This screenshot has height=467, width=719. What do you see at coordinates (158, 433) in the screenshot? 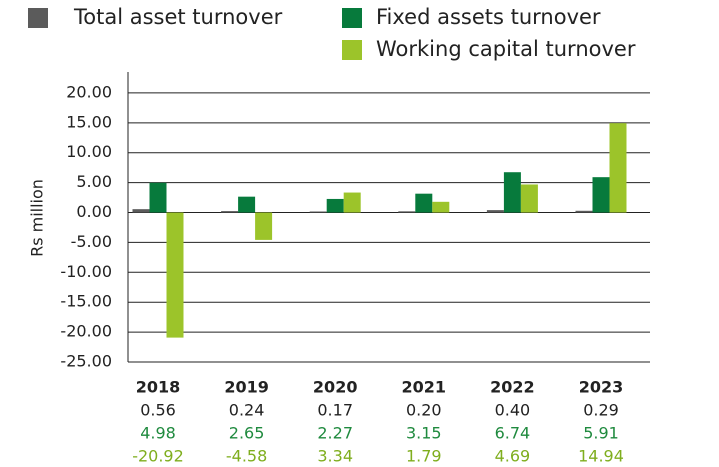
I see `value-label: 4.98` at bounding box center [158, 433].